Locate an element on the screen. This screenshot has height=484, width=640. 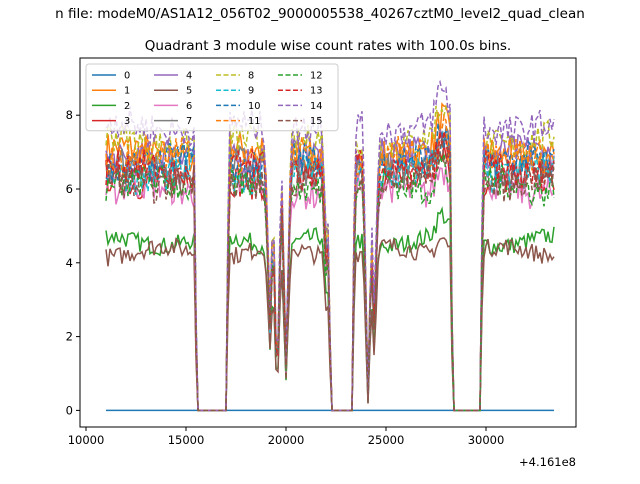
legend-label-10: 10 is located at coordinates (254, 106).